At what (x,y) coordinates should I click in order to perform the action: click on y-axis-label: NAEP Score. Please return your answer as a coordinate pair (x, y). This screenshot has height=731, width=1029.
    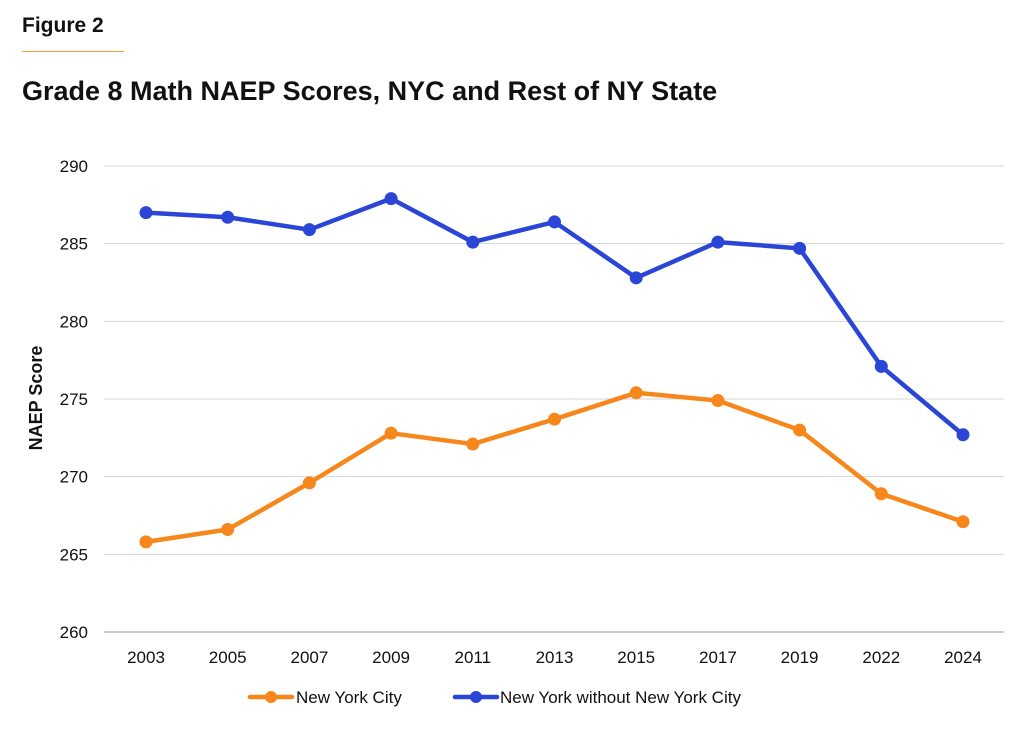
    Looking at the image, I should click on (36, 398).